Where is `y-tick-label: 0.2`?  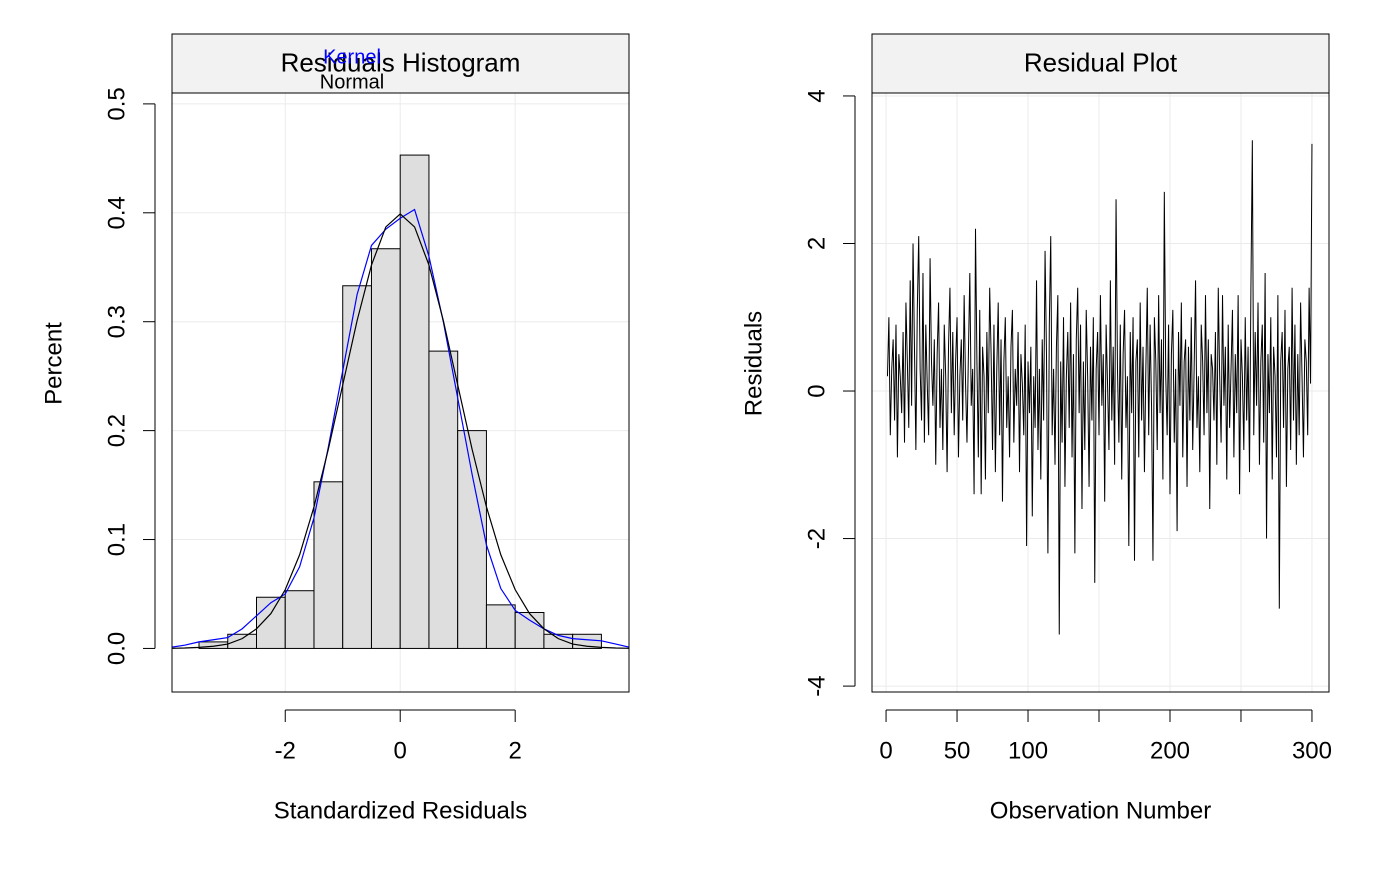
y-tick-label: 0.2 is located at coordinates (116, 430).